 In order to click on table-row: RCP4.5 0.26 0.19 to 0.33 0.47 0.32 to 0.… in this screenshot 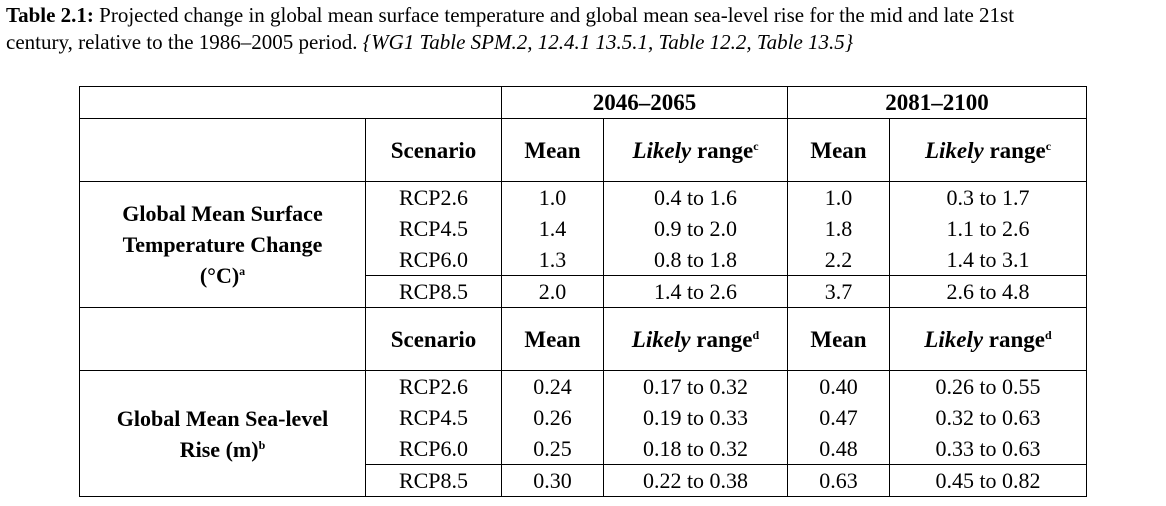, I will do `click(583, 417)`.